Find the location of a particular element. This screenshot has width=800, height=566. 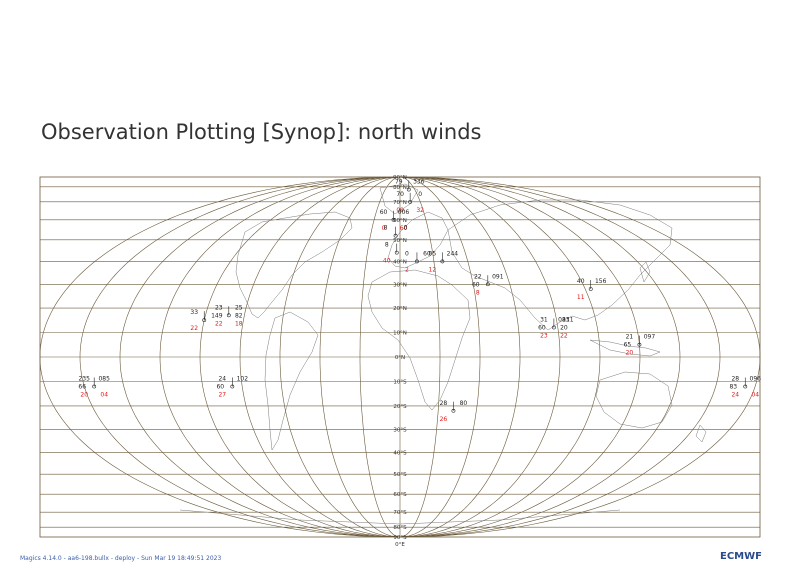

obs-temperature: 8 is located at coordinates (478, 292).